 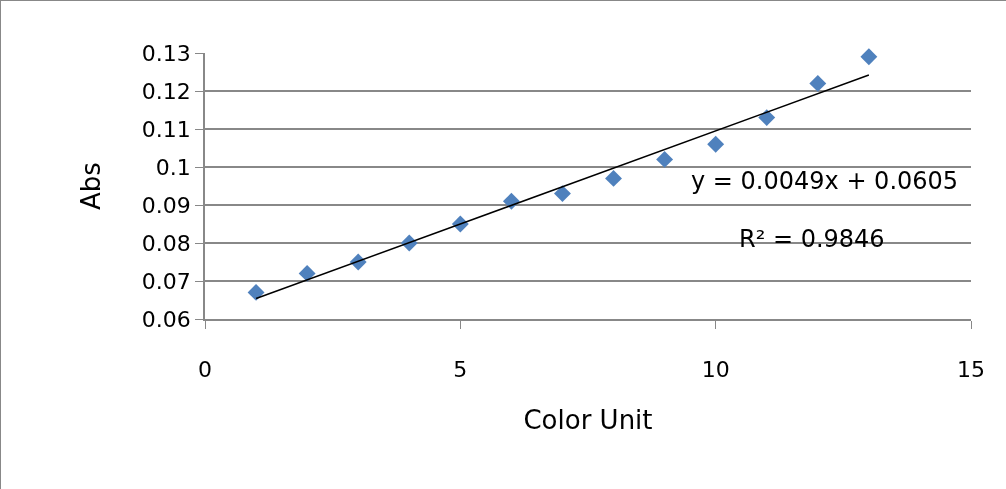 What do you see at coordinates (971, 370) in the screenshot?
I see `x-tick-label: 15` at bounding box center [971, 370].